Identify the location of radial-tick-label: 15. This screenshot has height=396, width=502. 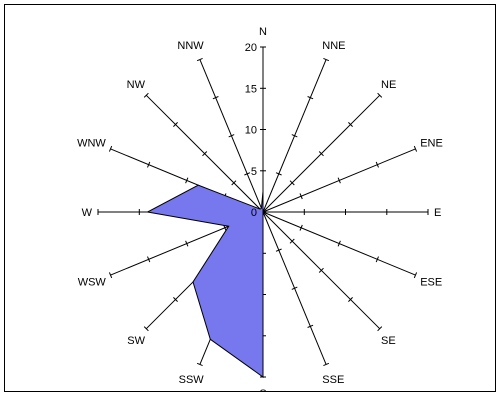
(251, 89).